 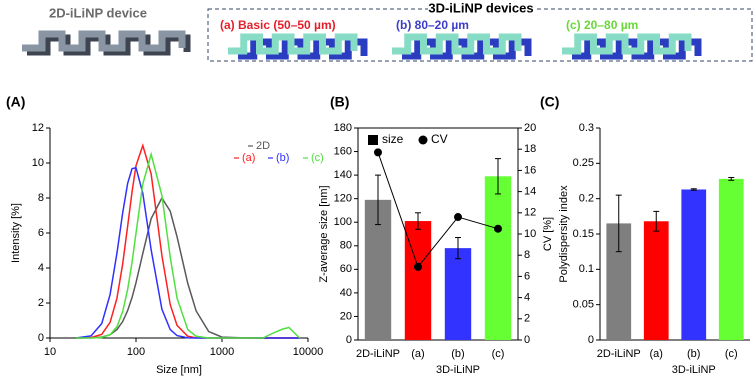 What do you see at coordinates (343, 222) in the screenshot?
I see `y-tick-label: 100` at bounding box center [343, 222].